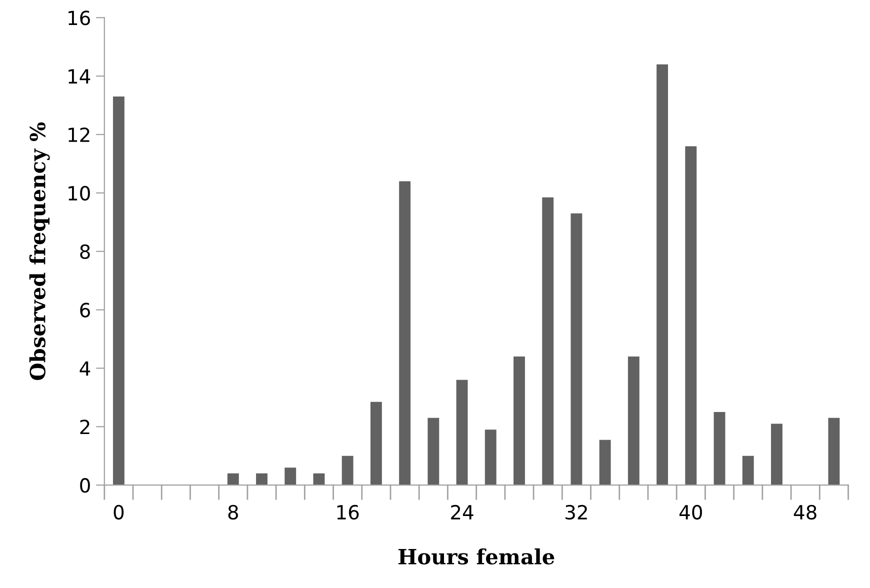 This screenshot has width=870, height=588. I want to click on x-tick-label: 24, so click(462, 512).